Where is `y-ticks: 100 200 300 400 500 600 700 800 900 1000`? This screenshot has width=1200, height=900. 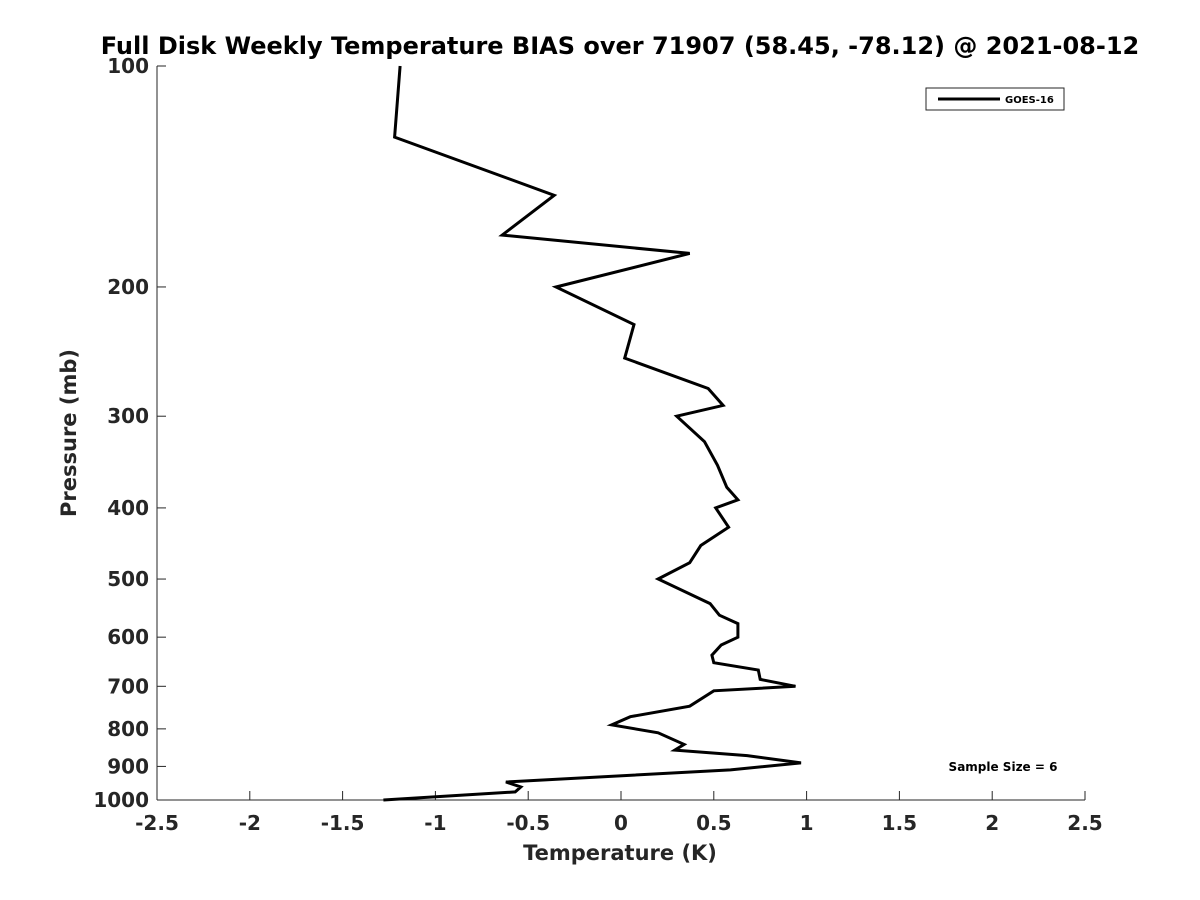 y-ticks: 100 200 300 400 500 600 700 800 900 1000 is located at coordinates (129, 433).